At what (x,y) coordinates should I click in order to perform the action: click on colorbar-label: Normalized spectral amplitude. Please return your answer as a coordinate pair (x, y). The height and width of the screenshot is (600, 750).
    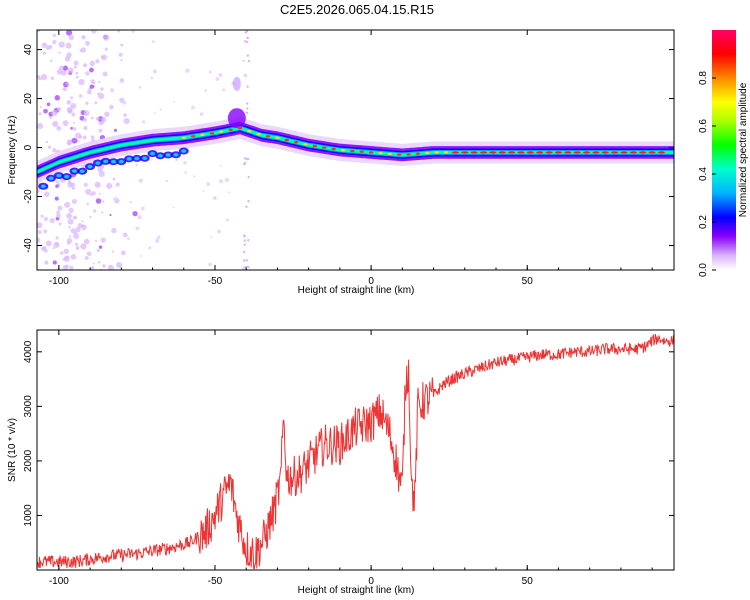
    Looking at the image, I should click on (743, 149).